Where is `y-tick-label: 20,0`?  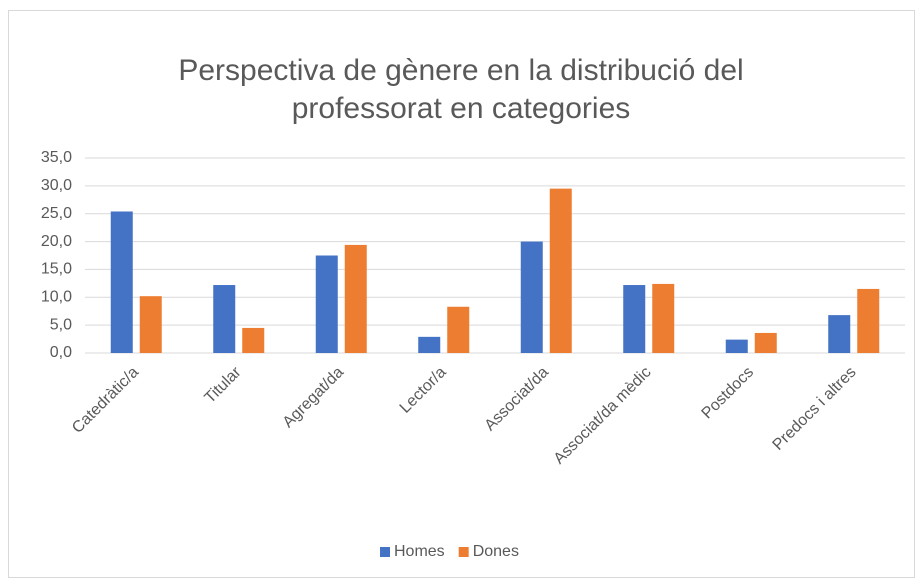 y-tick-label: 20,0 is located at coordinates (56, 241).